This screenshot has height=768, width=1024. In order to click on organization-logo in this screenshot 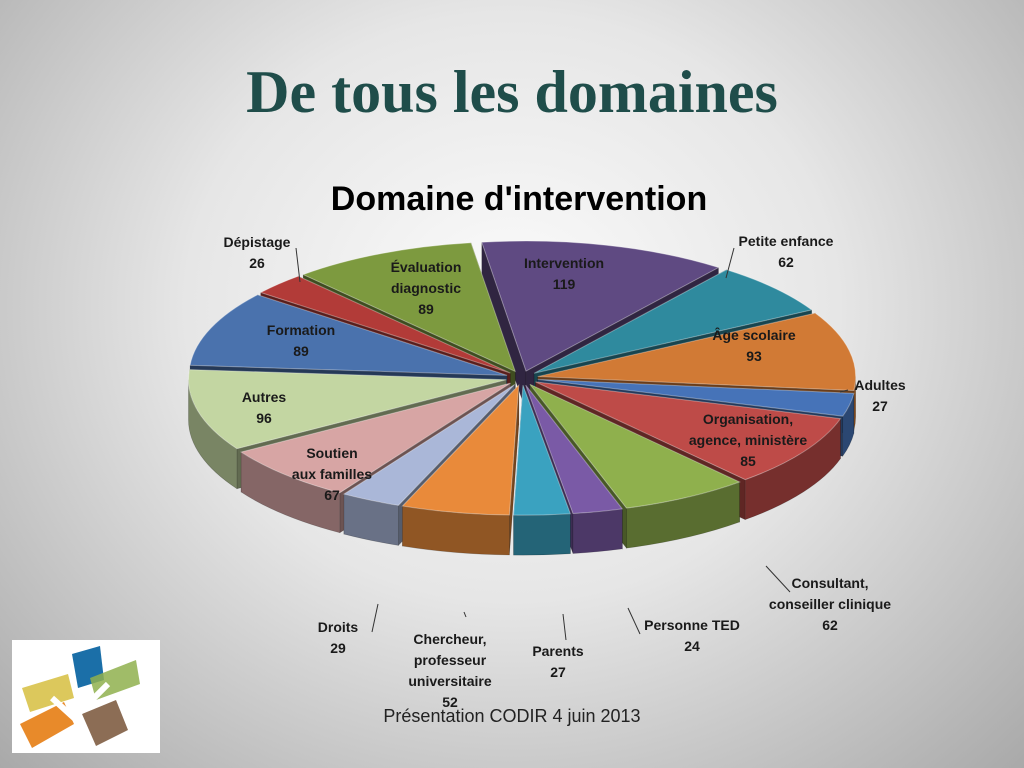, I will do `click(86, 696)`.